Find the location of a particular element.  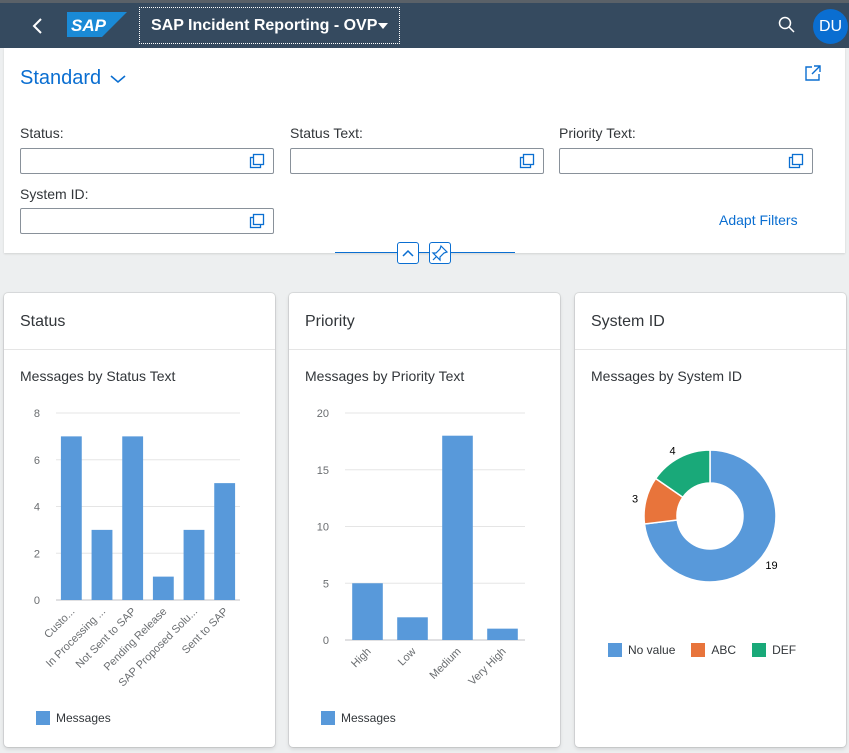

x-tick-label: Low is located at coordinates (407, 657).